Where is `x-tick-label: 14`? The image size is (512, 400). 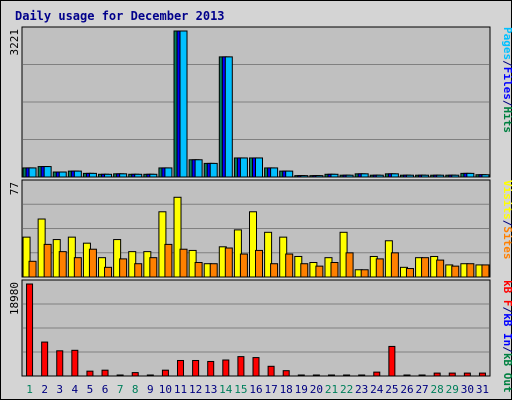
x-tick-label: 14 is located at coordinates (226, 389).